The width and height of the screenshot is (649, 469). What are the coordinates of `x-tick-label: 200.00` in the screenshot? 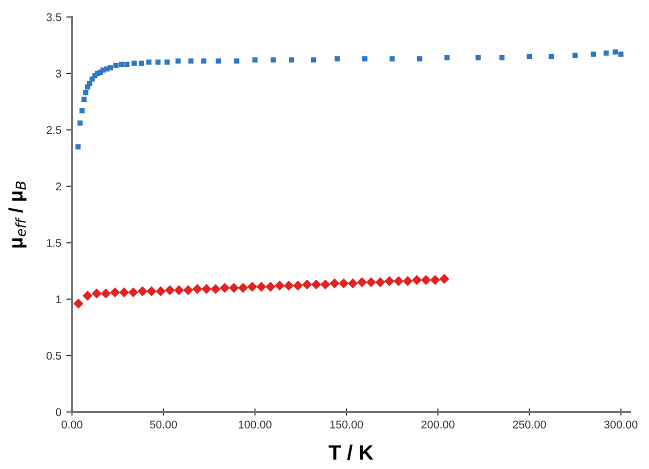 It's located at (437, 424).